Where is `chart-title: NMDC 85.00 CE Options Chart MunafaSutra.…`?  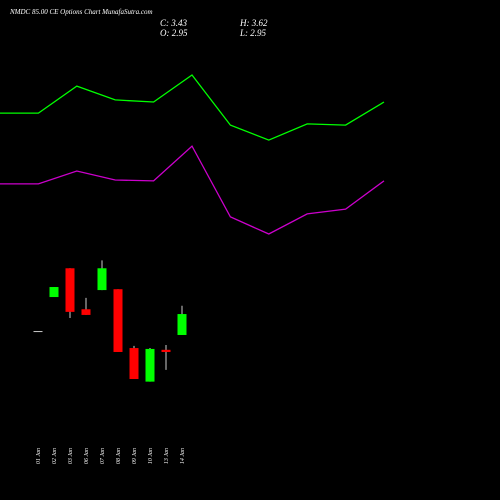
chart-title: NMDC 85.00 CE Options Chart MunafaSutra.… is located at coordinates (81, 12).